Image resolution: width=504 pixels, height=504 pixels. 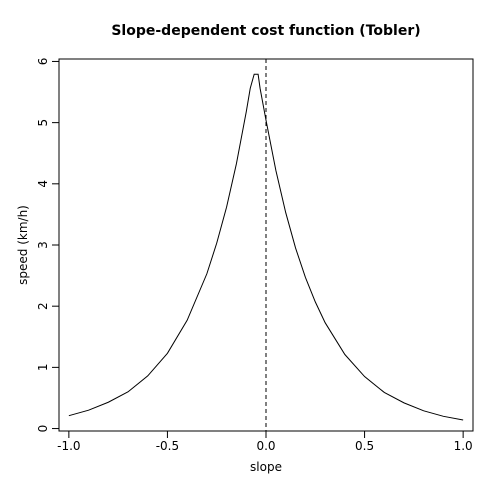 I want to click on y-tick-label: 5, so click(x=43, y=123).